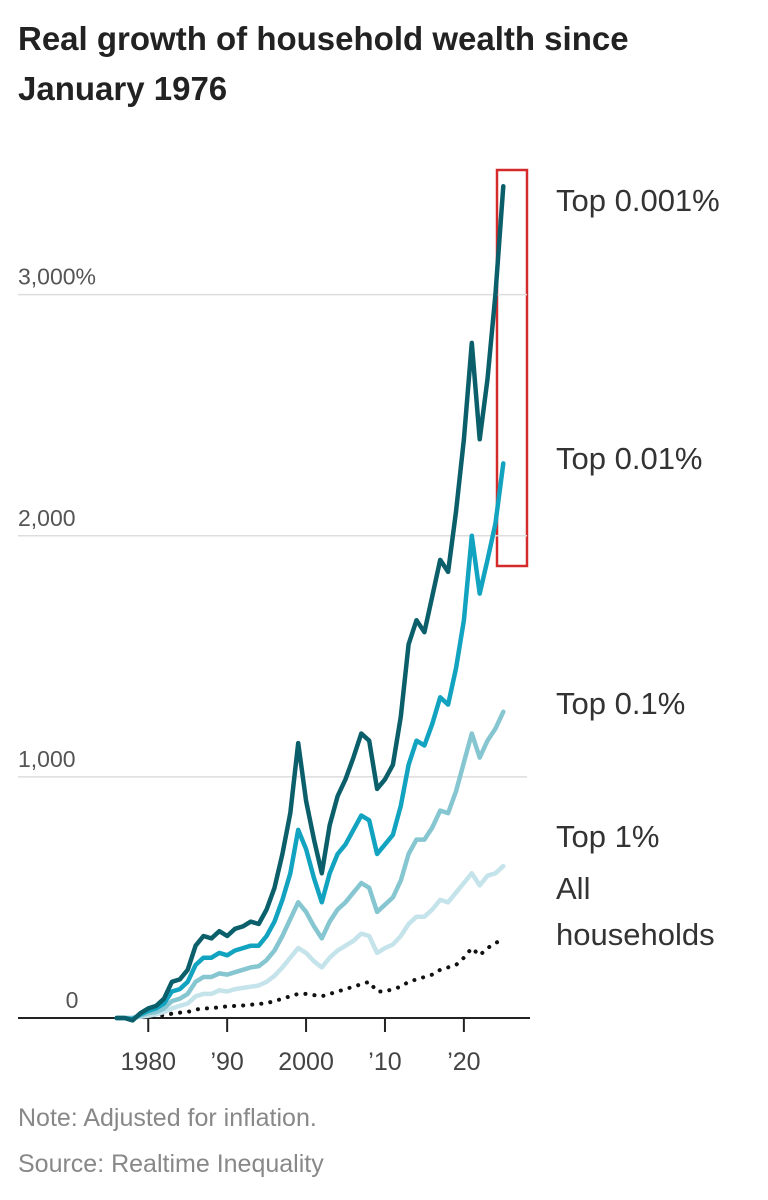 The height and width of the screenshot is (1200, 768). I want to click on y-tick-label: 3,000%, so click(57, 277).